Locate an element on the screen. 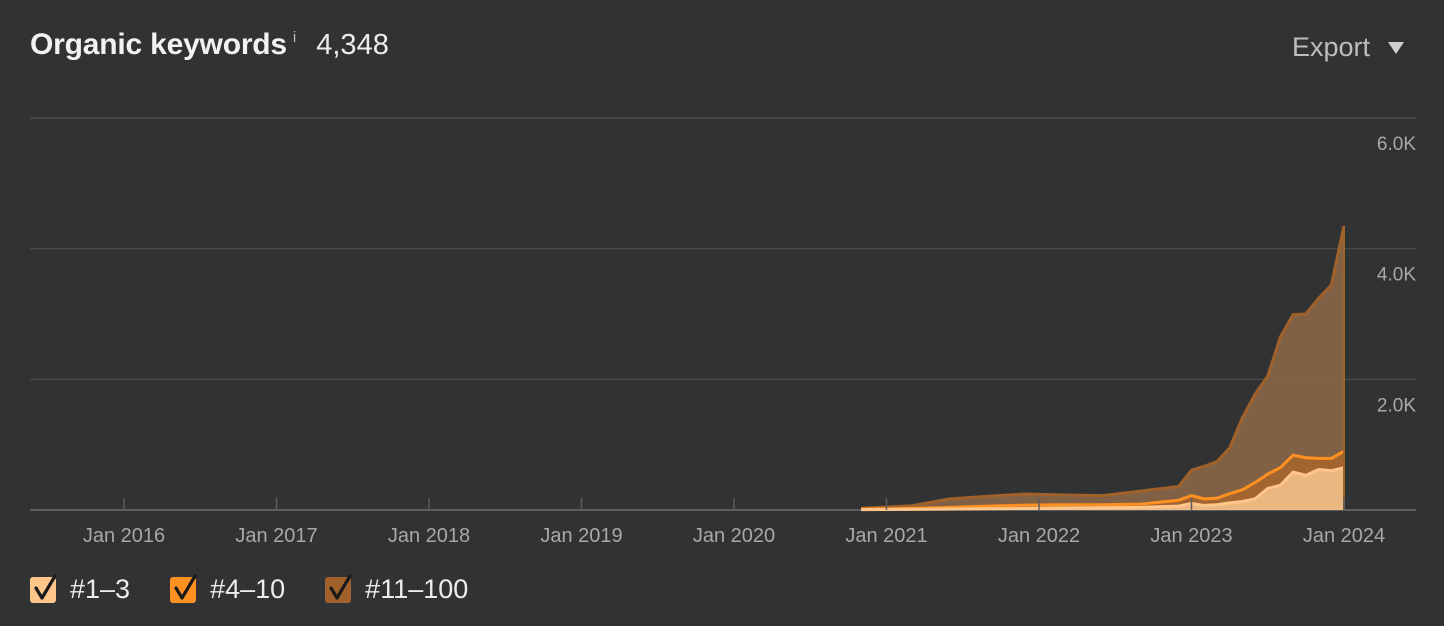 The height and width of the screenshot is (626, 1444). export-label: Export is located at coordinates (1330, 47).